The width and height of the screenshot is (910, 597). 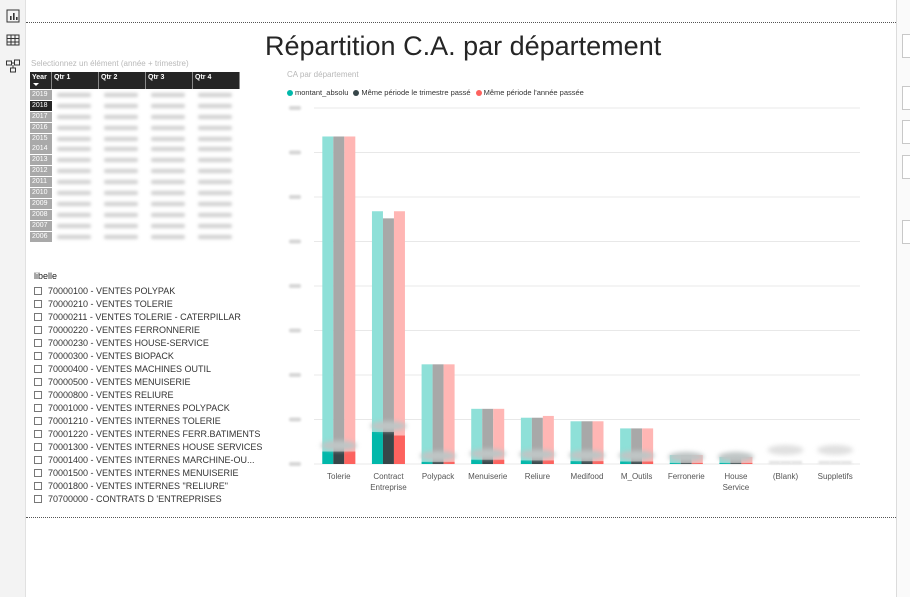 What do you see at coordinates (148, 394) in the screenshot?
I see `libelle-item: 70000800 - VENTES RELIURE` at bounding box center [148, 394].